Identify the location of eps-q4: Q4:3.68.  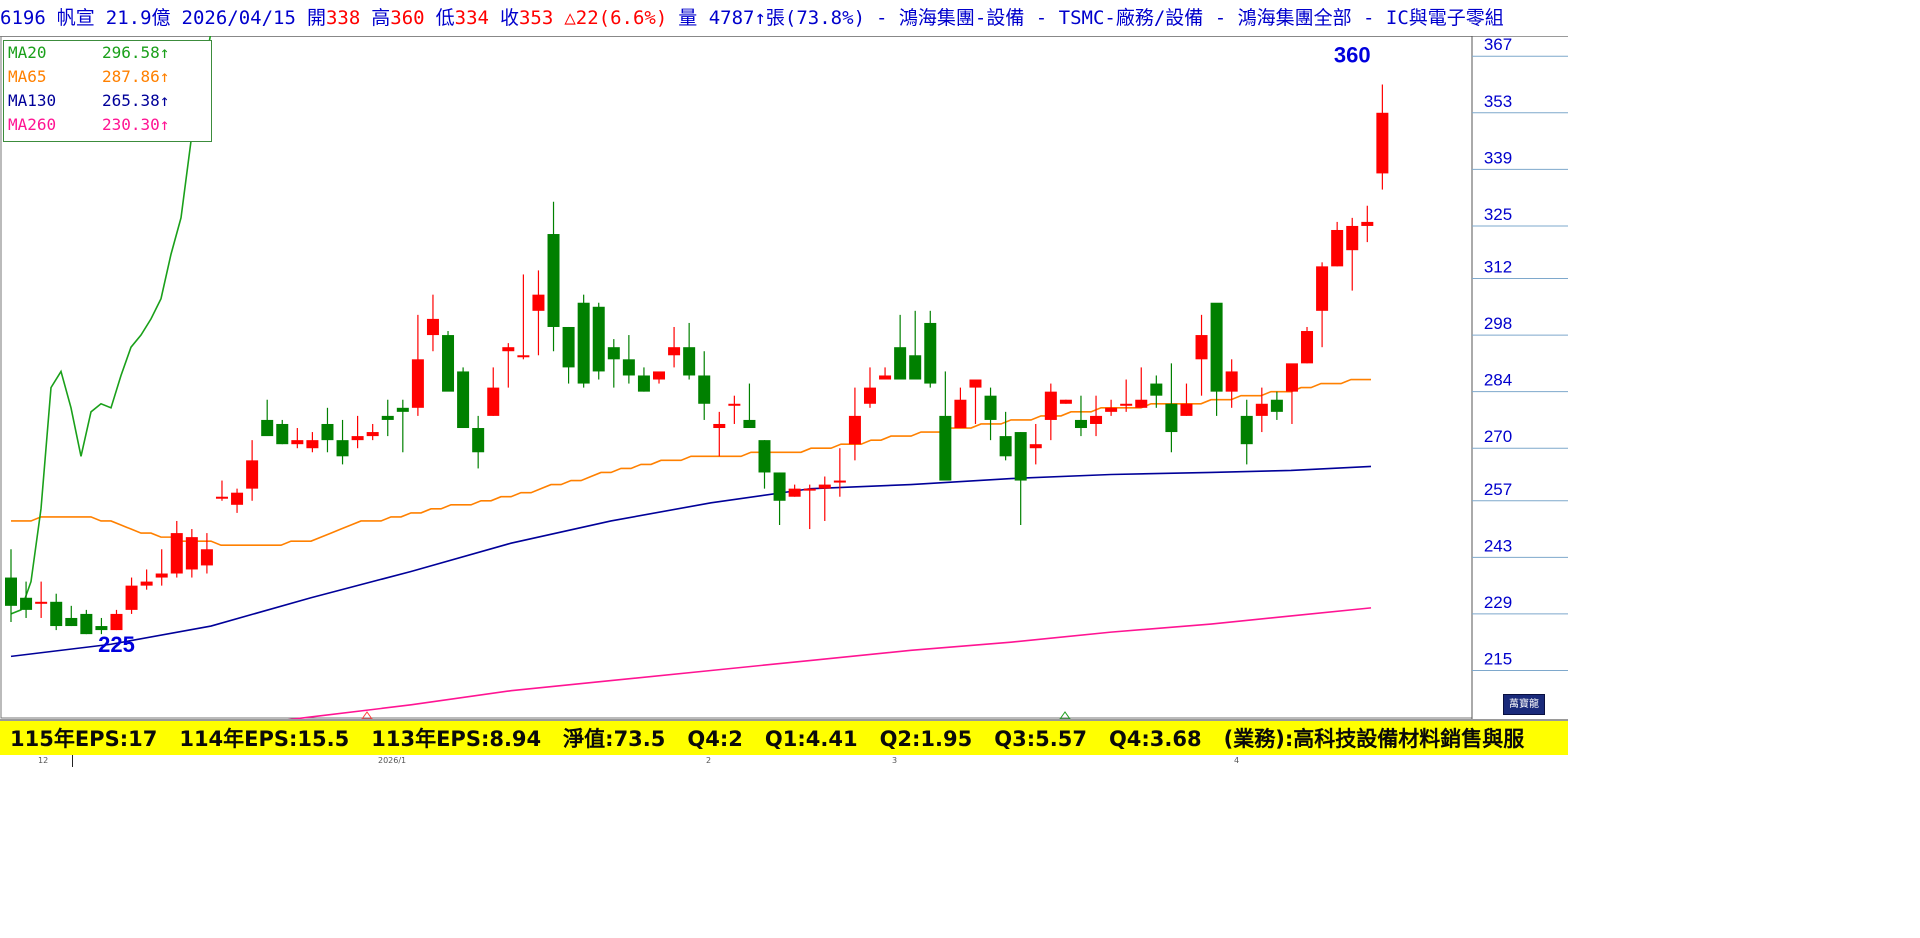
(1155, 739).